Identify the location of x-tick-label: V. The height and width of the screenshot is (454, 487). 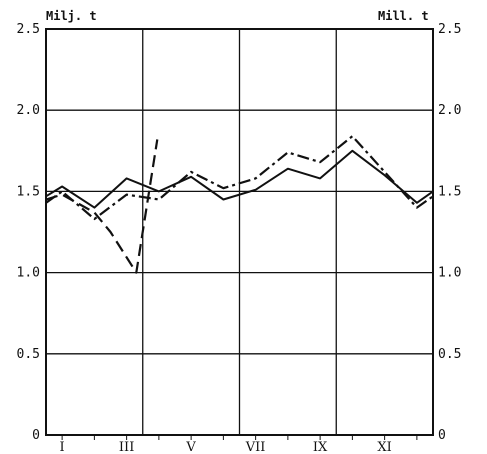
(190, 447).